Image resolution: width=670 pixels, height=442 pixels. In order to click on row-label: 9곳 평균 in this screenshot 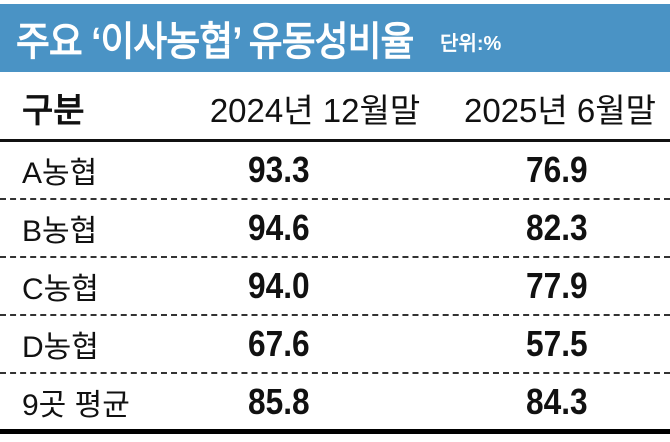, I will do `click(76, 405)`.